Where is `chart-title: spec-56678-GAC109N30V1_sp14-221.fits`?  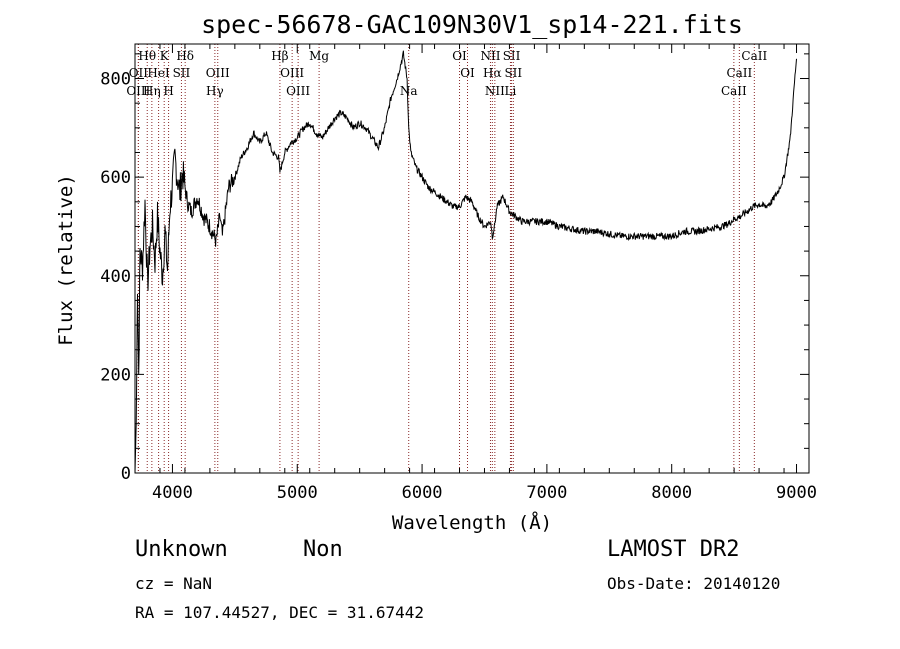 chart-title: spec-56678-GAC109N30V1_sp14-221.fits is located at coordinates (472, 24).